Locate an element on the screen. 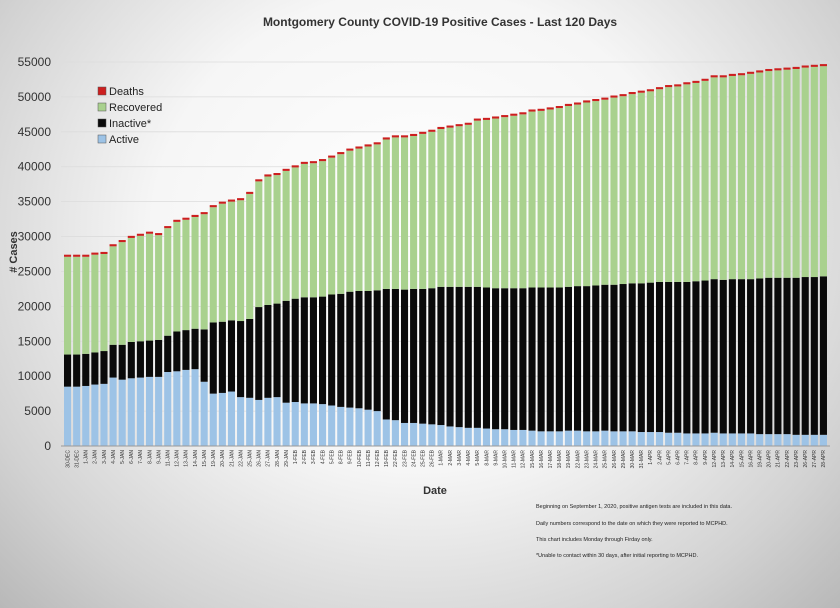 The image size is (840, 608). legend-label-recovered: Recovered is located at coordinates (135, 108).